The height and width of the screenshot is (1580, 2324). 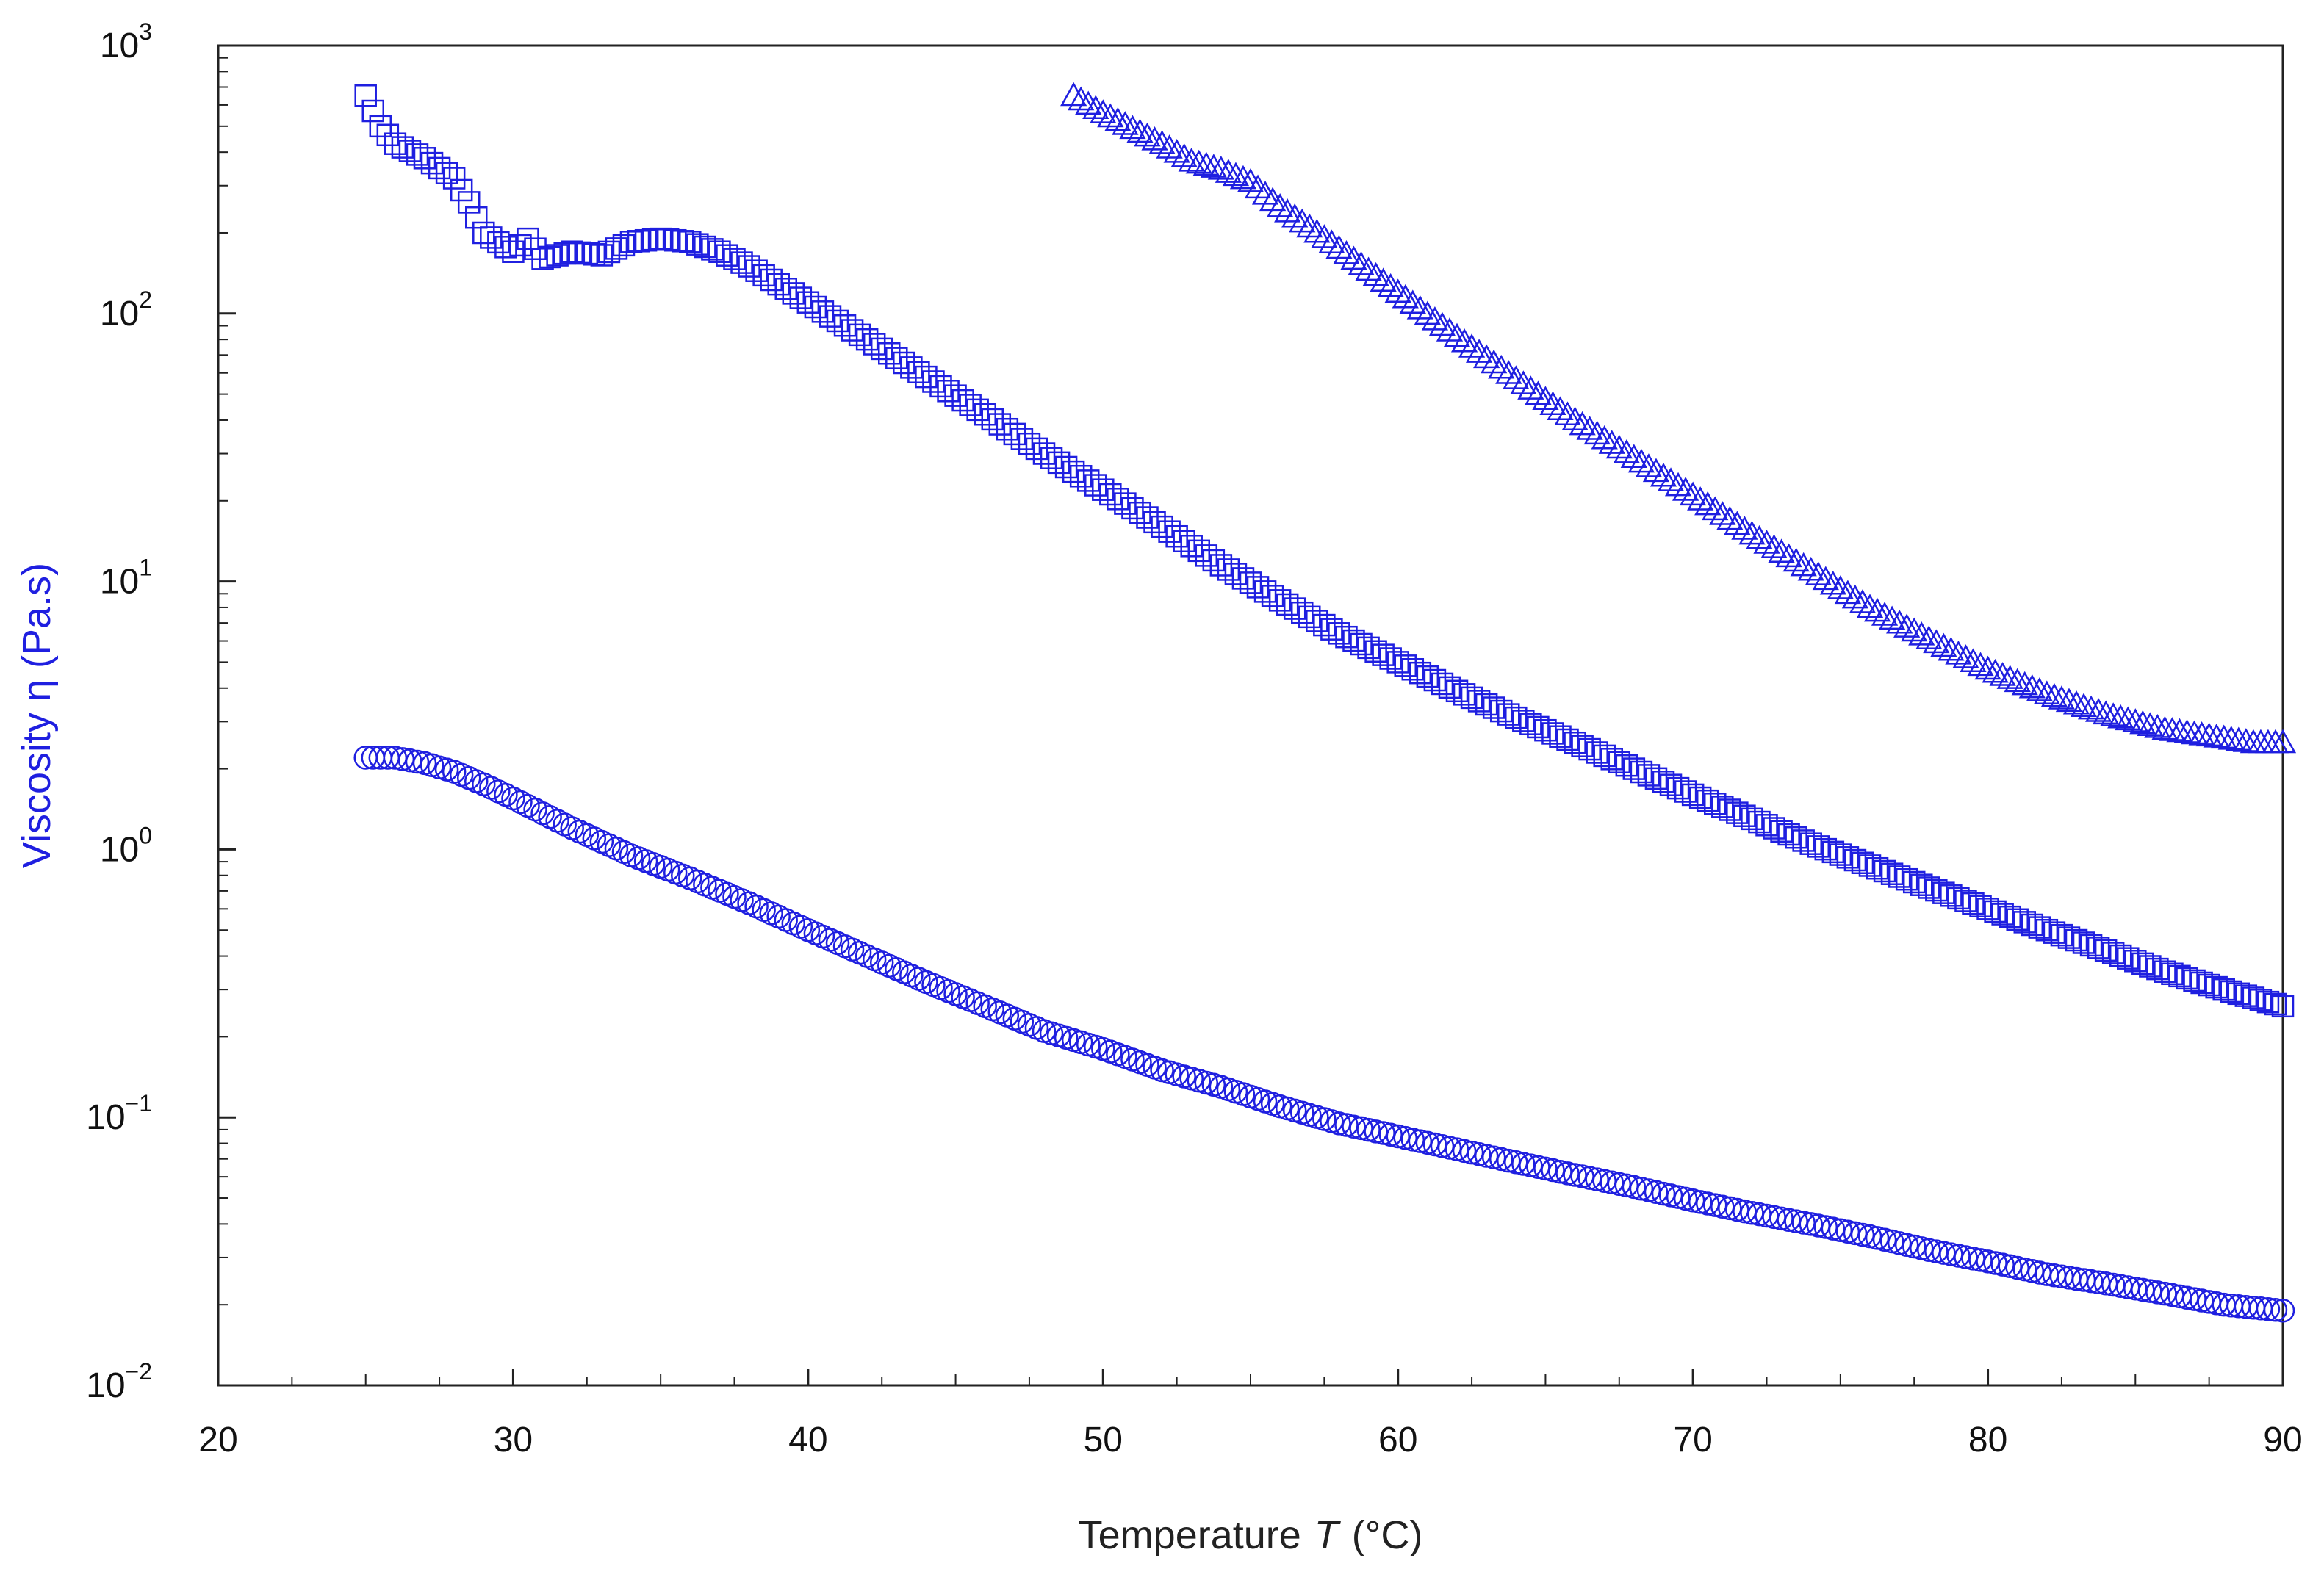 I want to click on y-tick-label: 10⁻², so click(x=119, y=1381).